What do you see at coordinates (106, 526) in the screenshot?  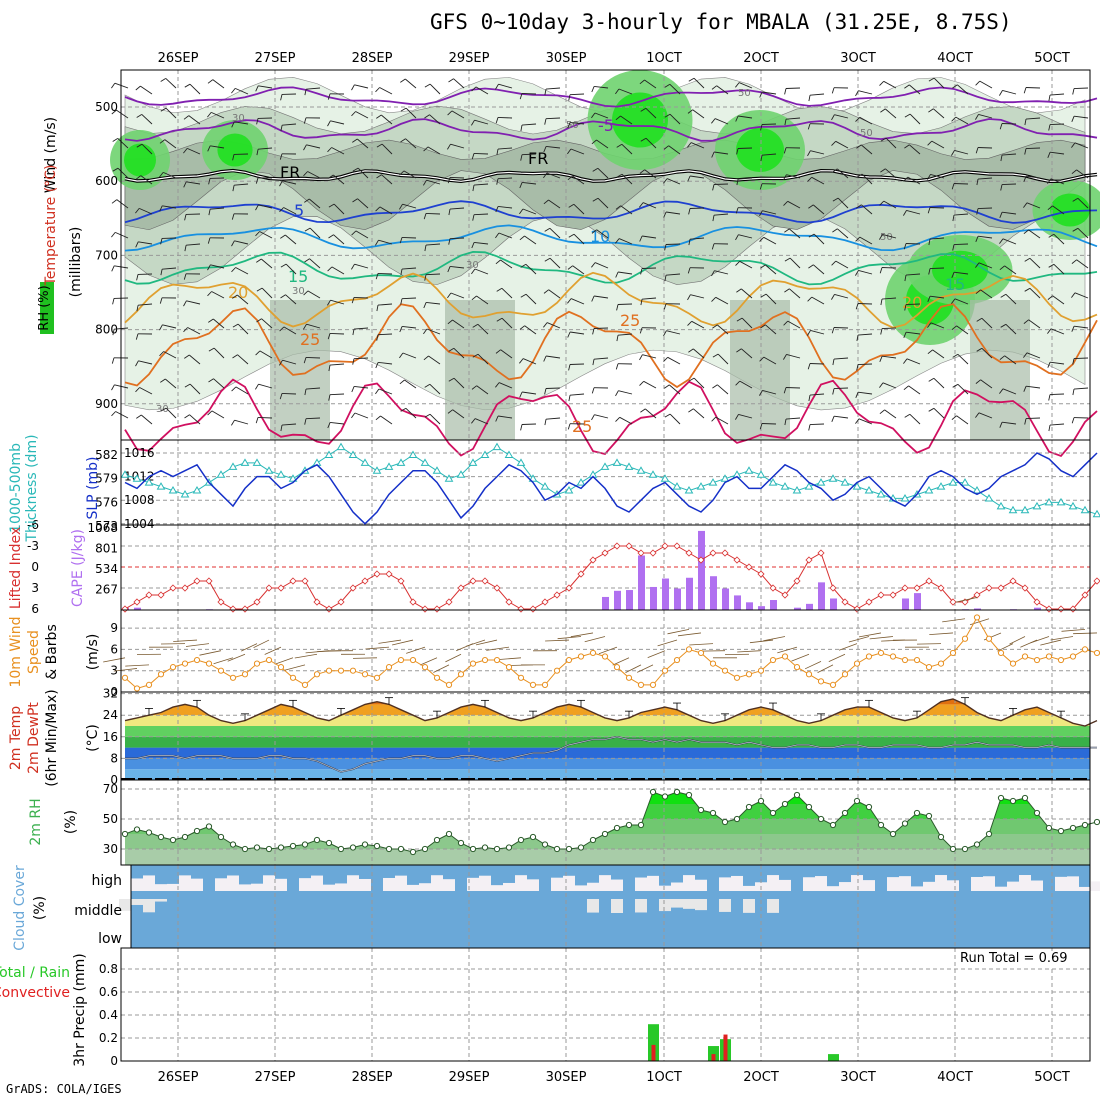 I see `tick-label: 573` at bounding box center [106, 526].